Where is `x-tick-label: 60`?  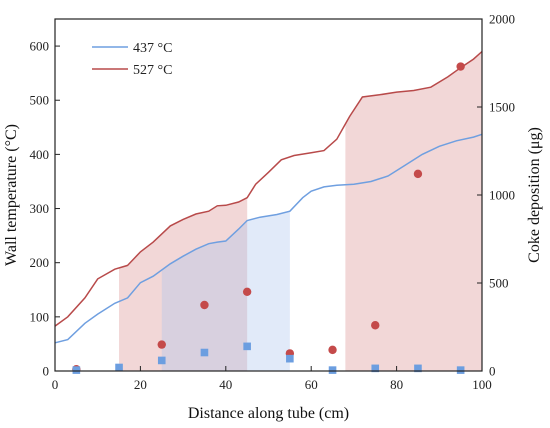 x-tick-label: 60 is located at coordinates (311, 384).